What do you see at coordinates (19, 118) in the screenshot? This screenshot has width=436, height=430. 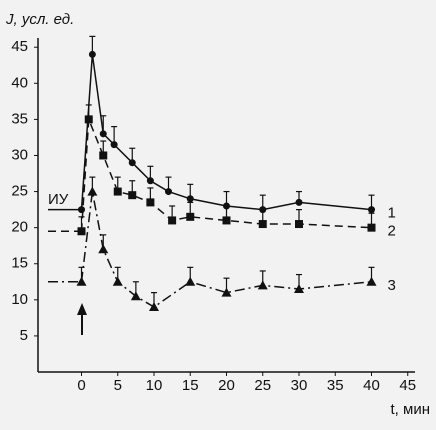 I see `y-tick-label: 35` at bounding box center [19, 118].